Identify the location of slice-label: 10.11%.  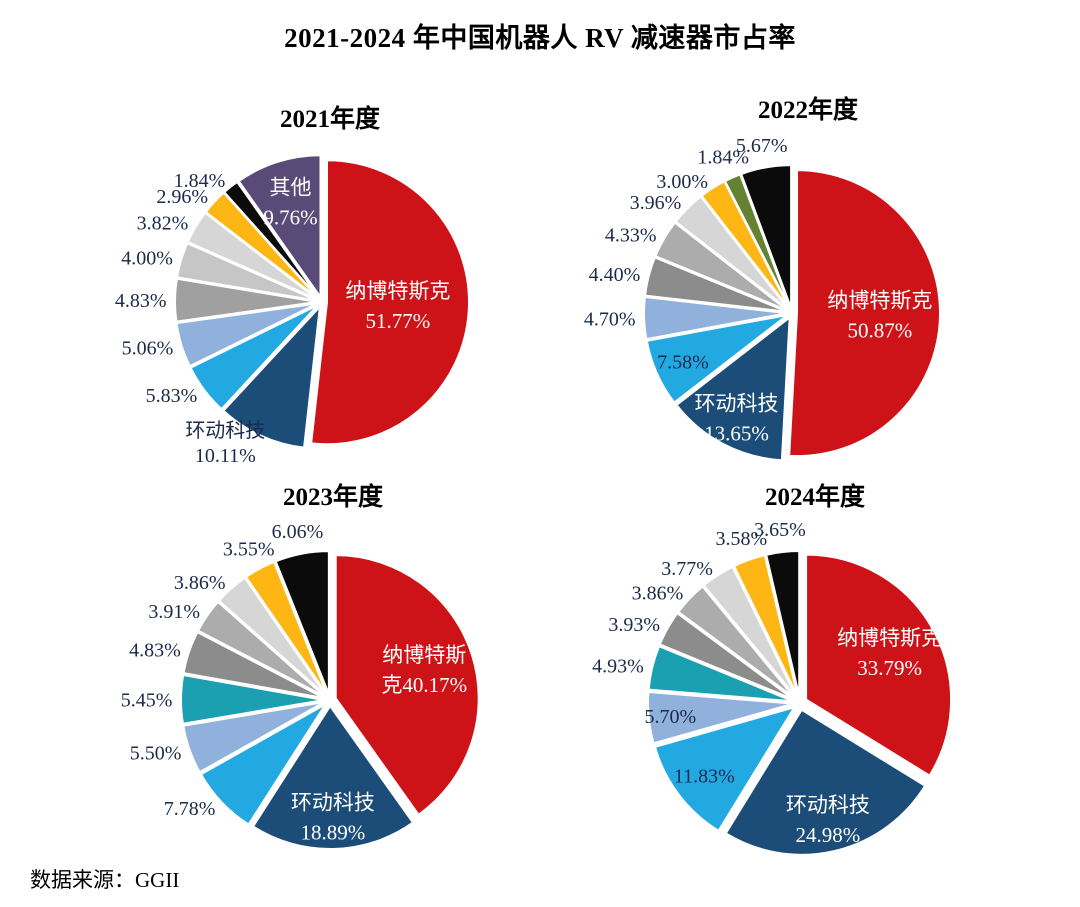
(225, 456).